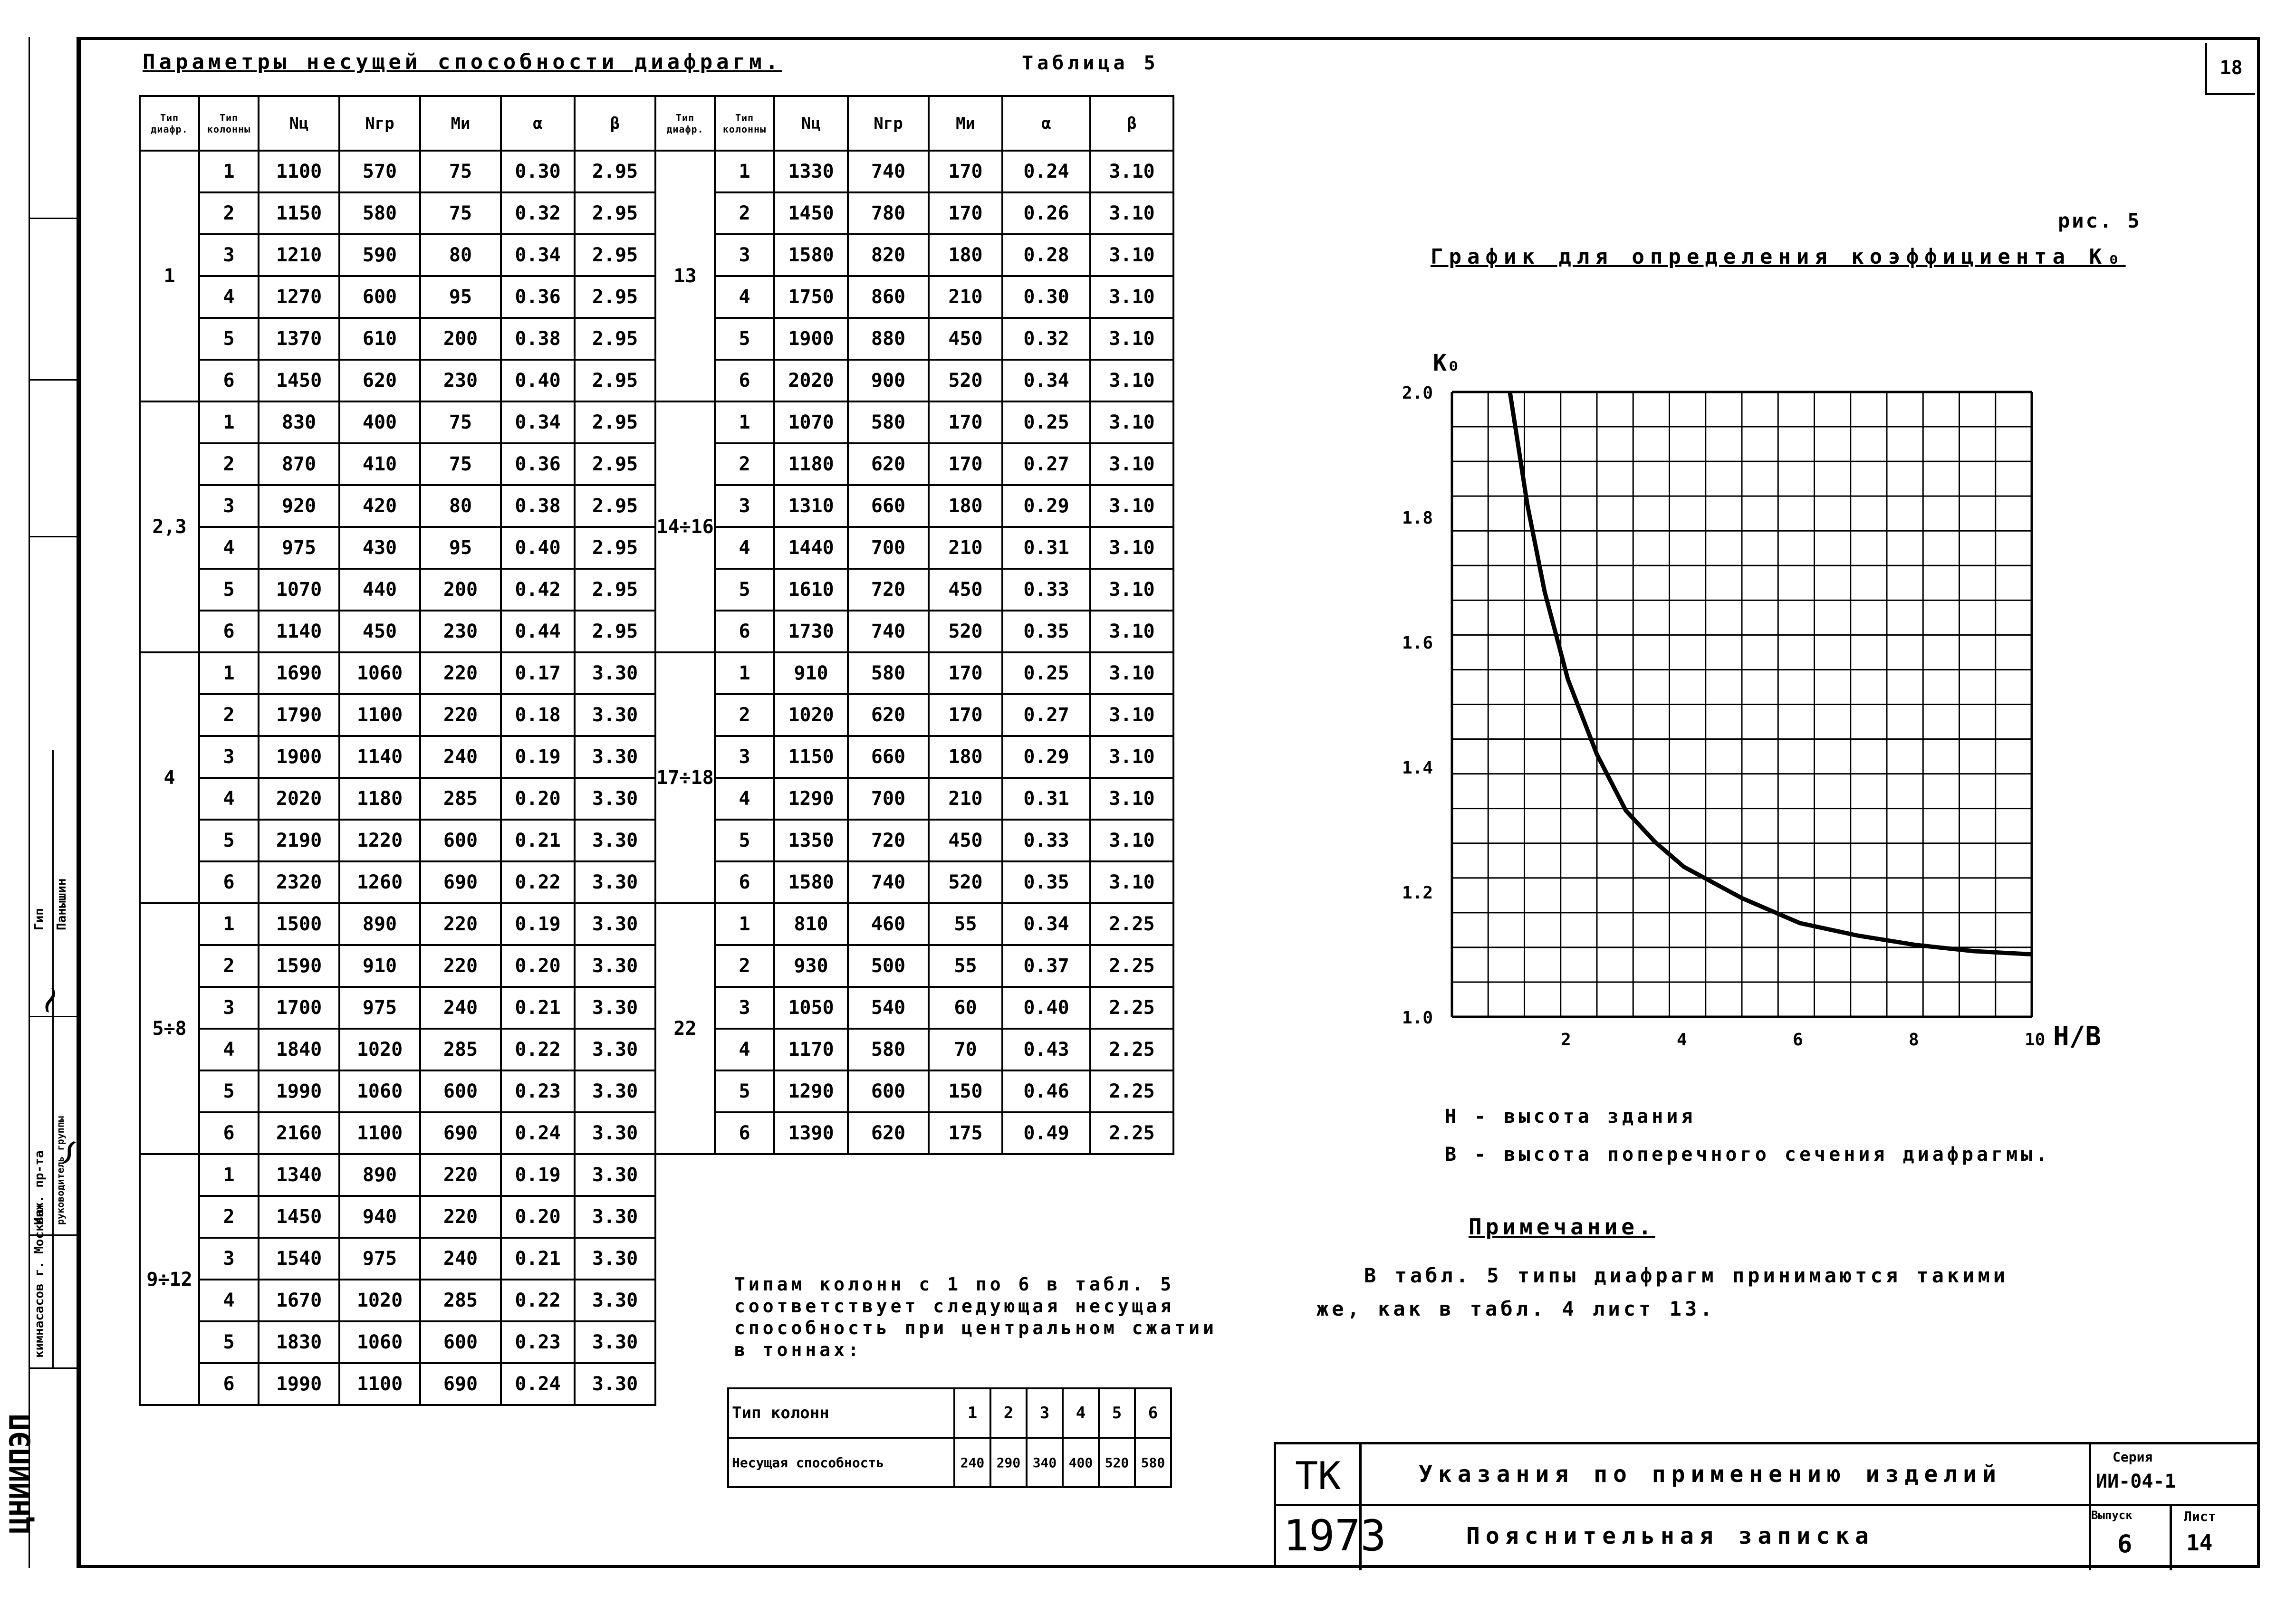  What do you see at coordinates (538, 966) in the screenshot?
I see `table-cell: 0.20` at bounding box center [538, 966].